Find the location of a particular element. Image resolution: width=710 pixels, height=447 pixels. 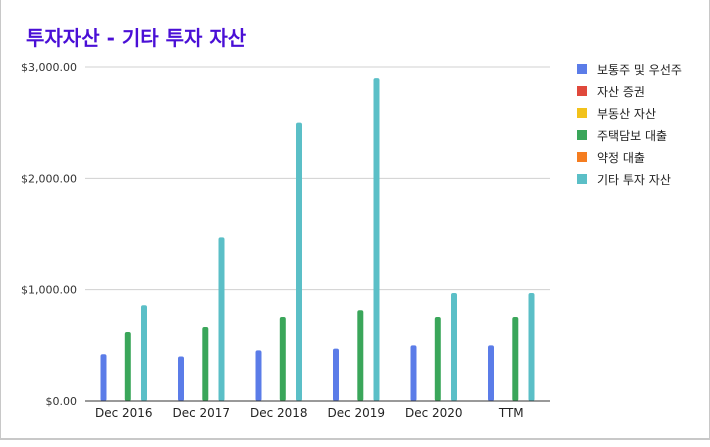

legend-item: 부동산 자산 is located at coordinates (629, 113).